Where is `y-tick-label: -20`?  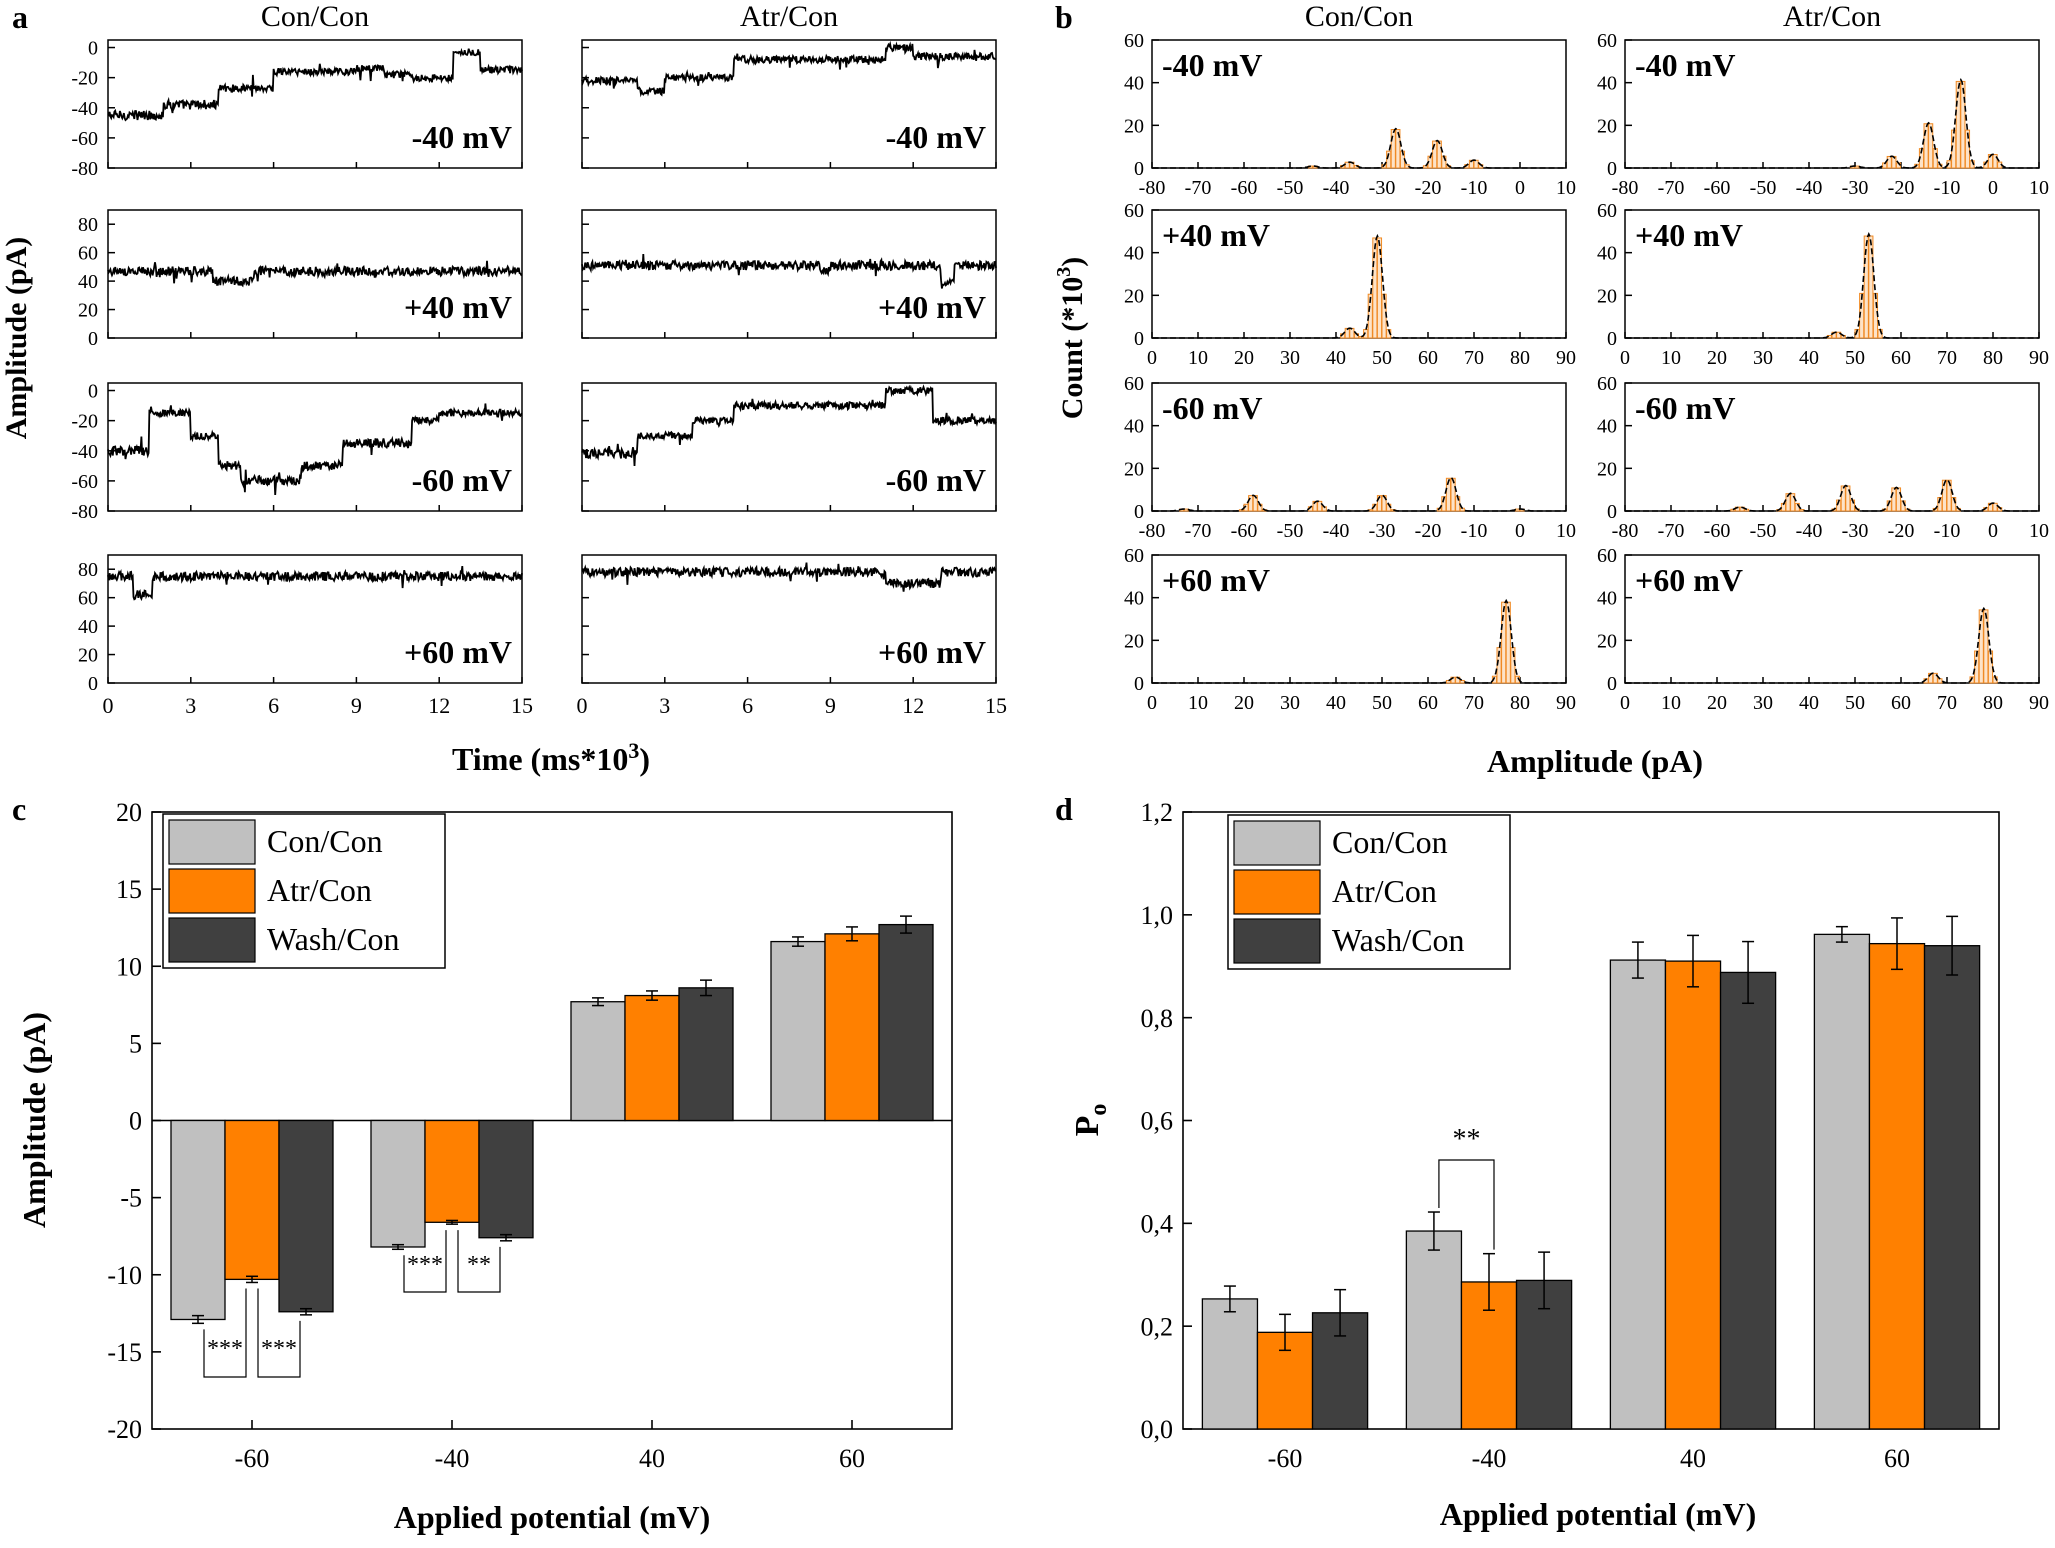 y-tick-label: -20 is located at coordinates (124, 1429).